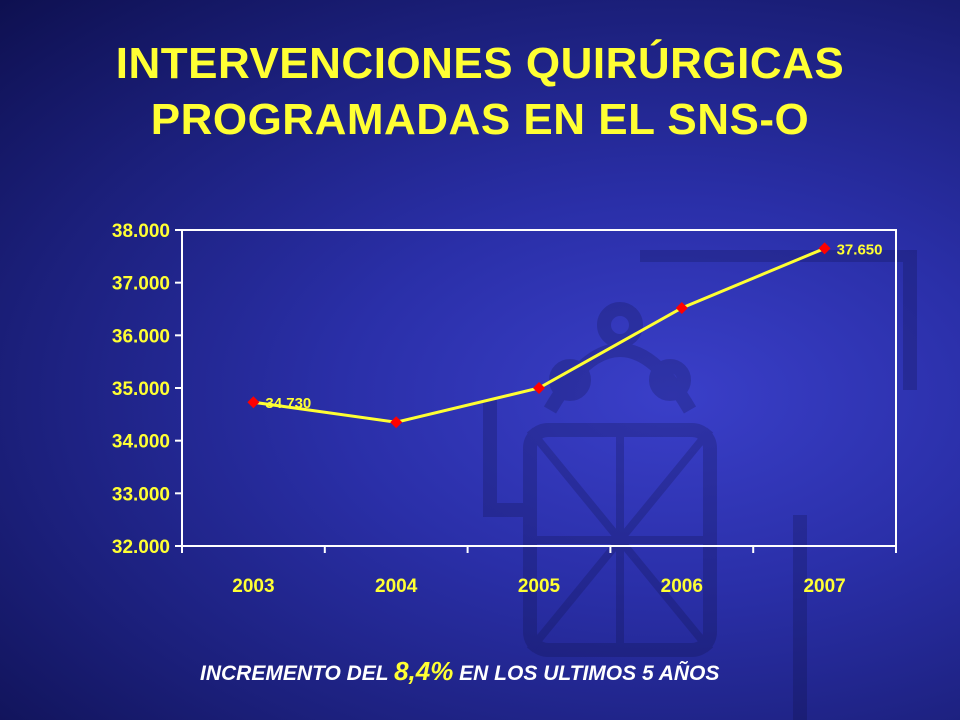 This screenshot has width=960, height=720. I want to click on x-tick-label: 2006, so click(682, 586).